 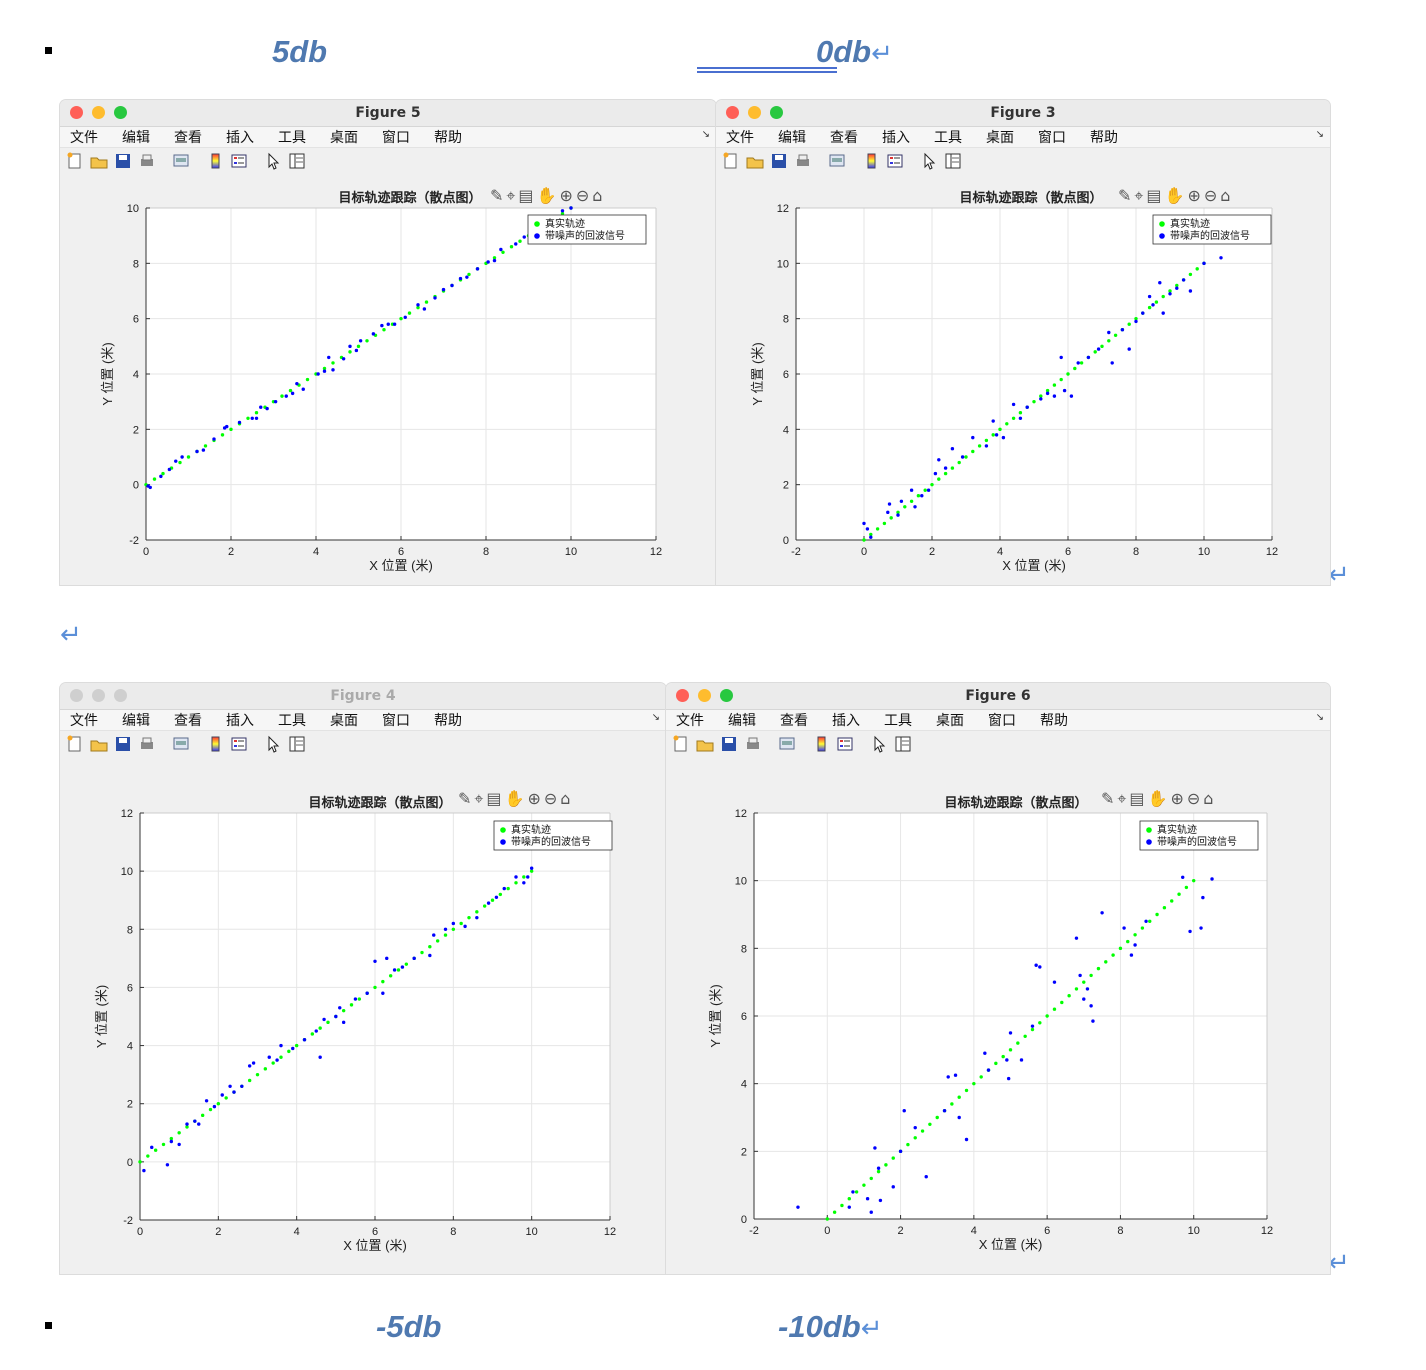 I want to click on title-bar: Figure 3, so click(x=1023, y=113).